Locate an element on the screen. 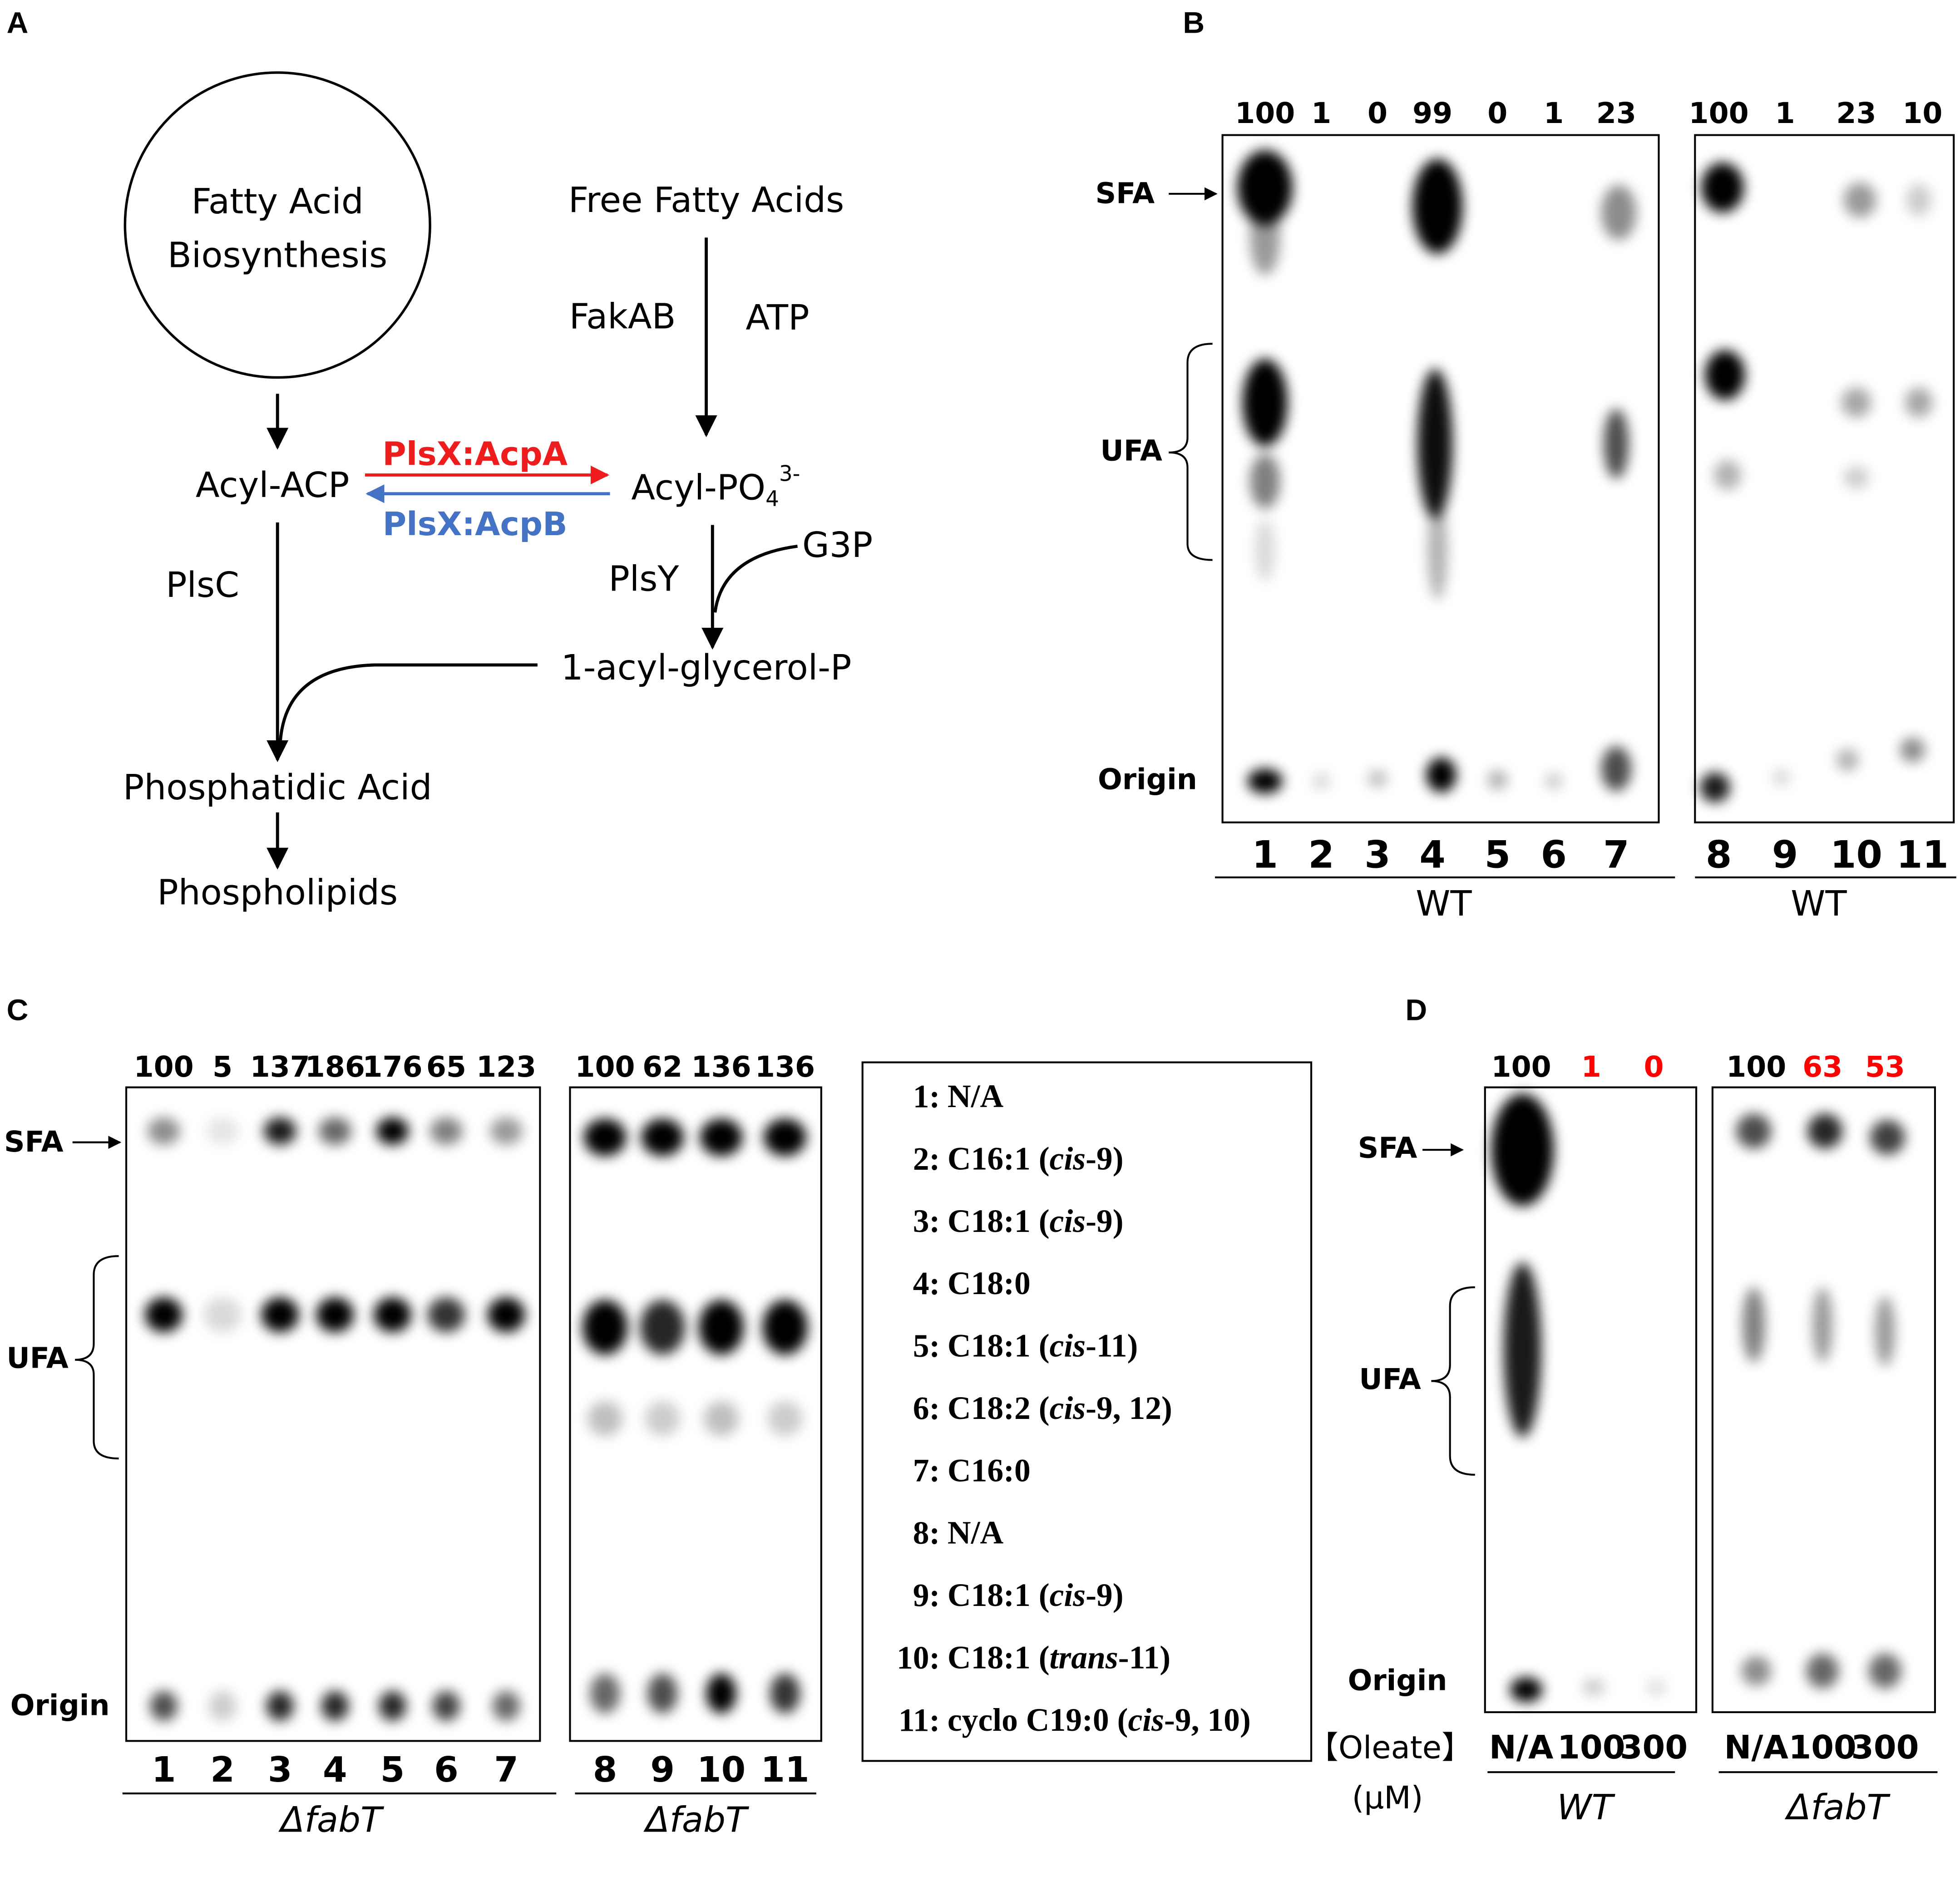 This screenshot has width=1960, height=1891. condition-label: 100 is located at coordinates (1591, 1747).